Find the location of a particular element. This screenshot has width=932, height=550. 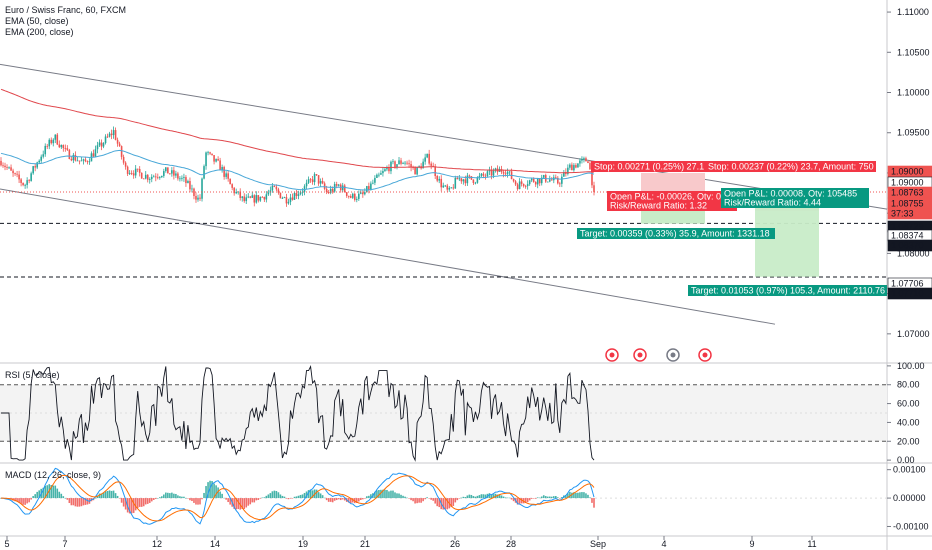

price-label: 1.08370 is located at coordinates (907, 246).